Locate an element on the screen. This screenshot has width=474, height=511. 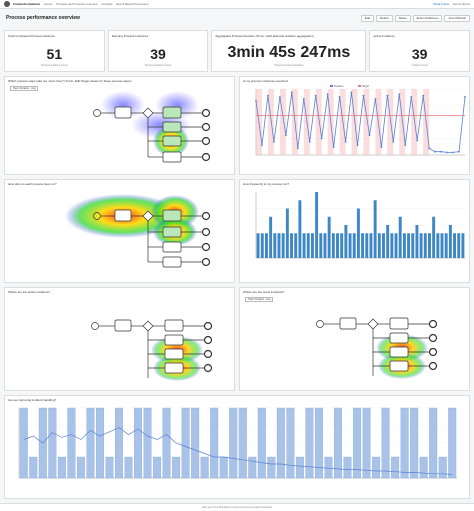
report-title: Where are the active incidents? is located at coordinates (29, 292).